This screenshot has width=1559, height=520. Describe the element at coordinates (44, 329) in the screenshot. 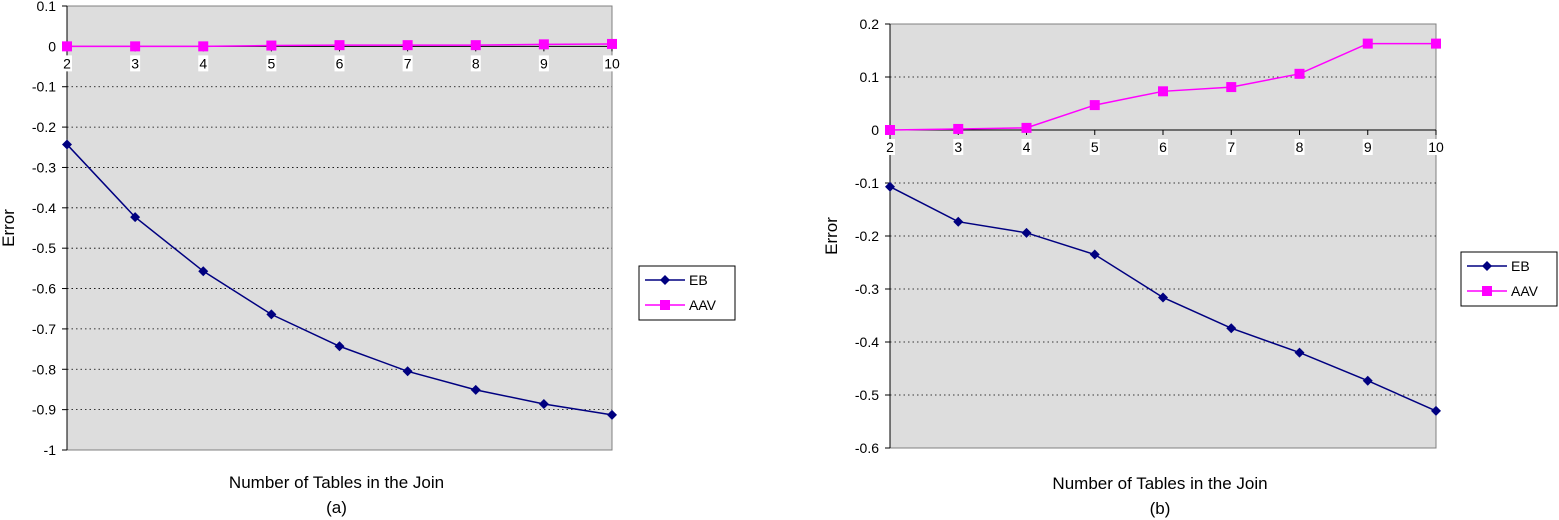

I see `y-tick-label: -0.7` at that location.